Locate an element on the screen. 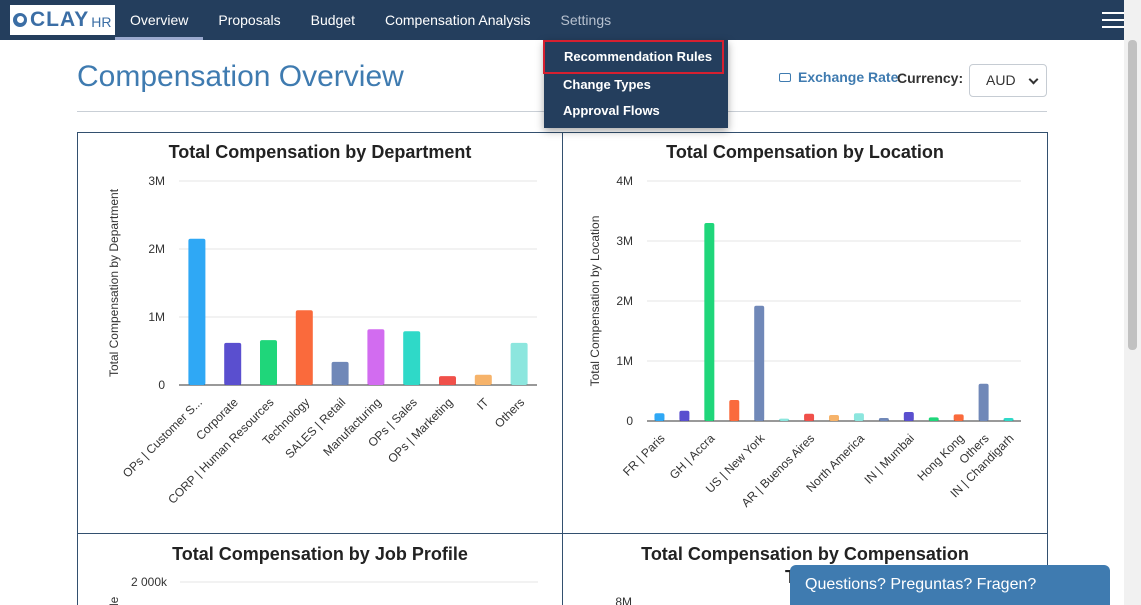  chart-title-location: Total Compensation by Location is located at coordinates (805, 152).